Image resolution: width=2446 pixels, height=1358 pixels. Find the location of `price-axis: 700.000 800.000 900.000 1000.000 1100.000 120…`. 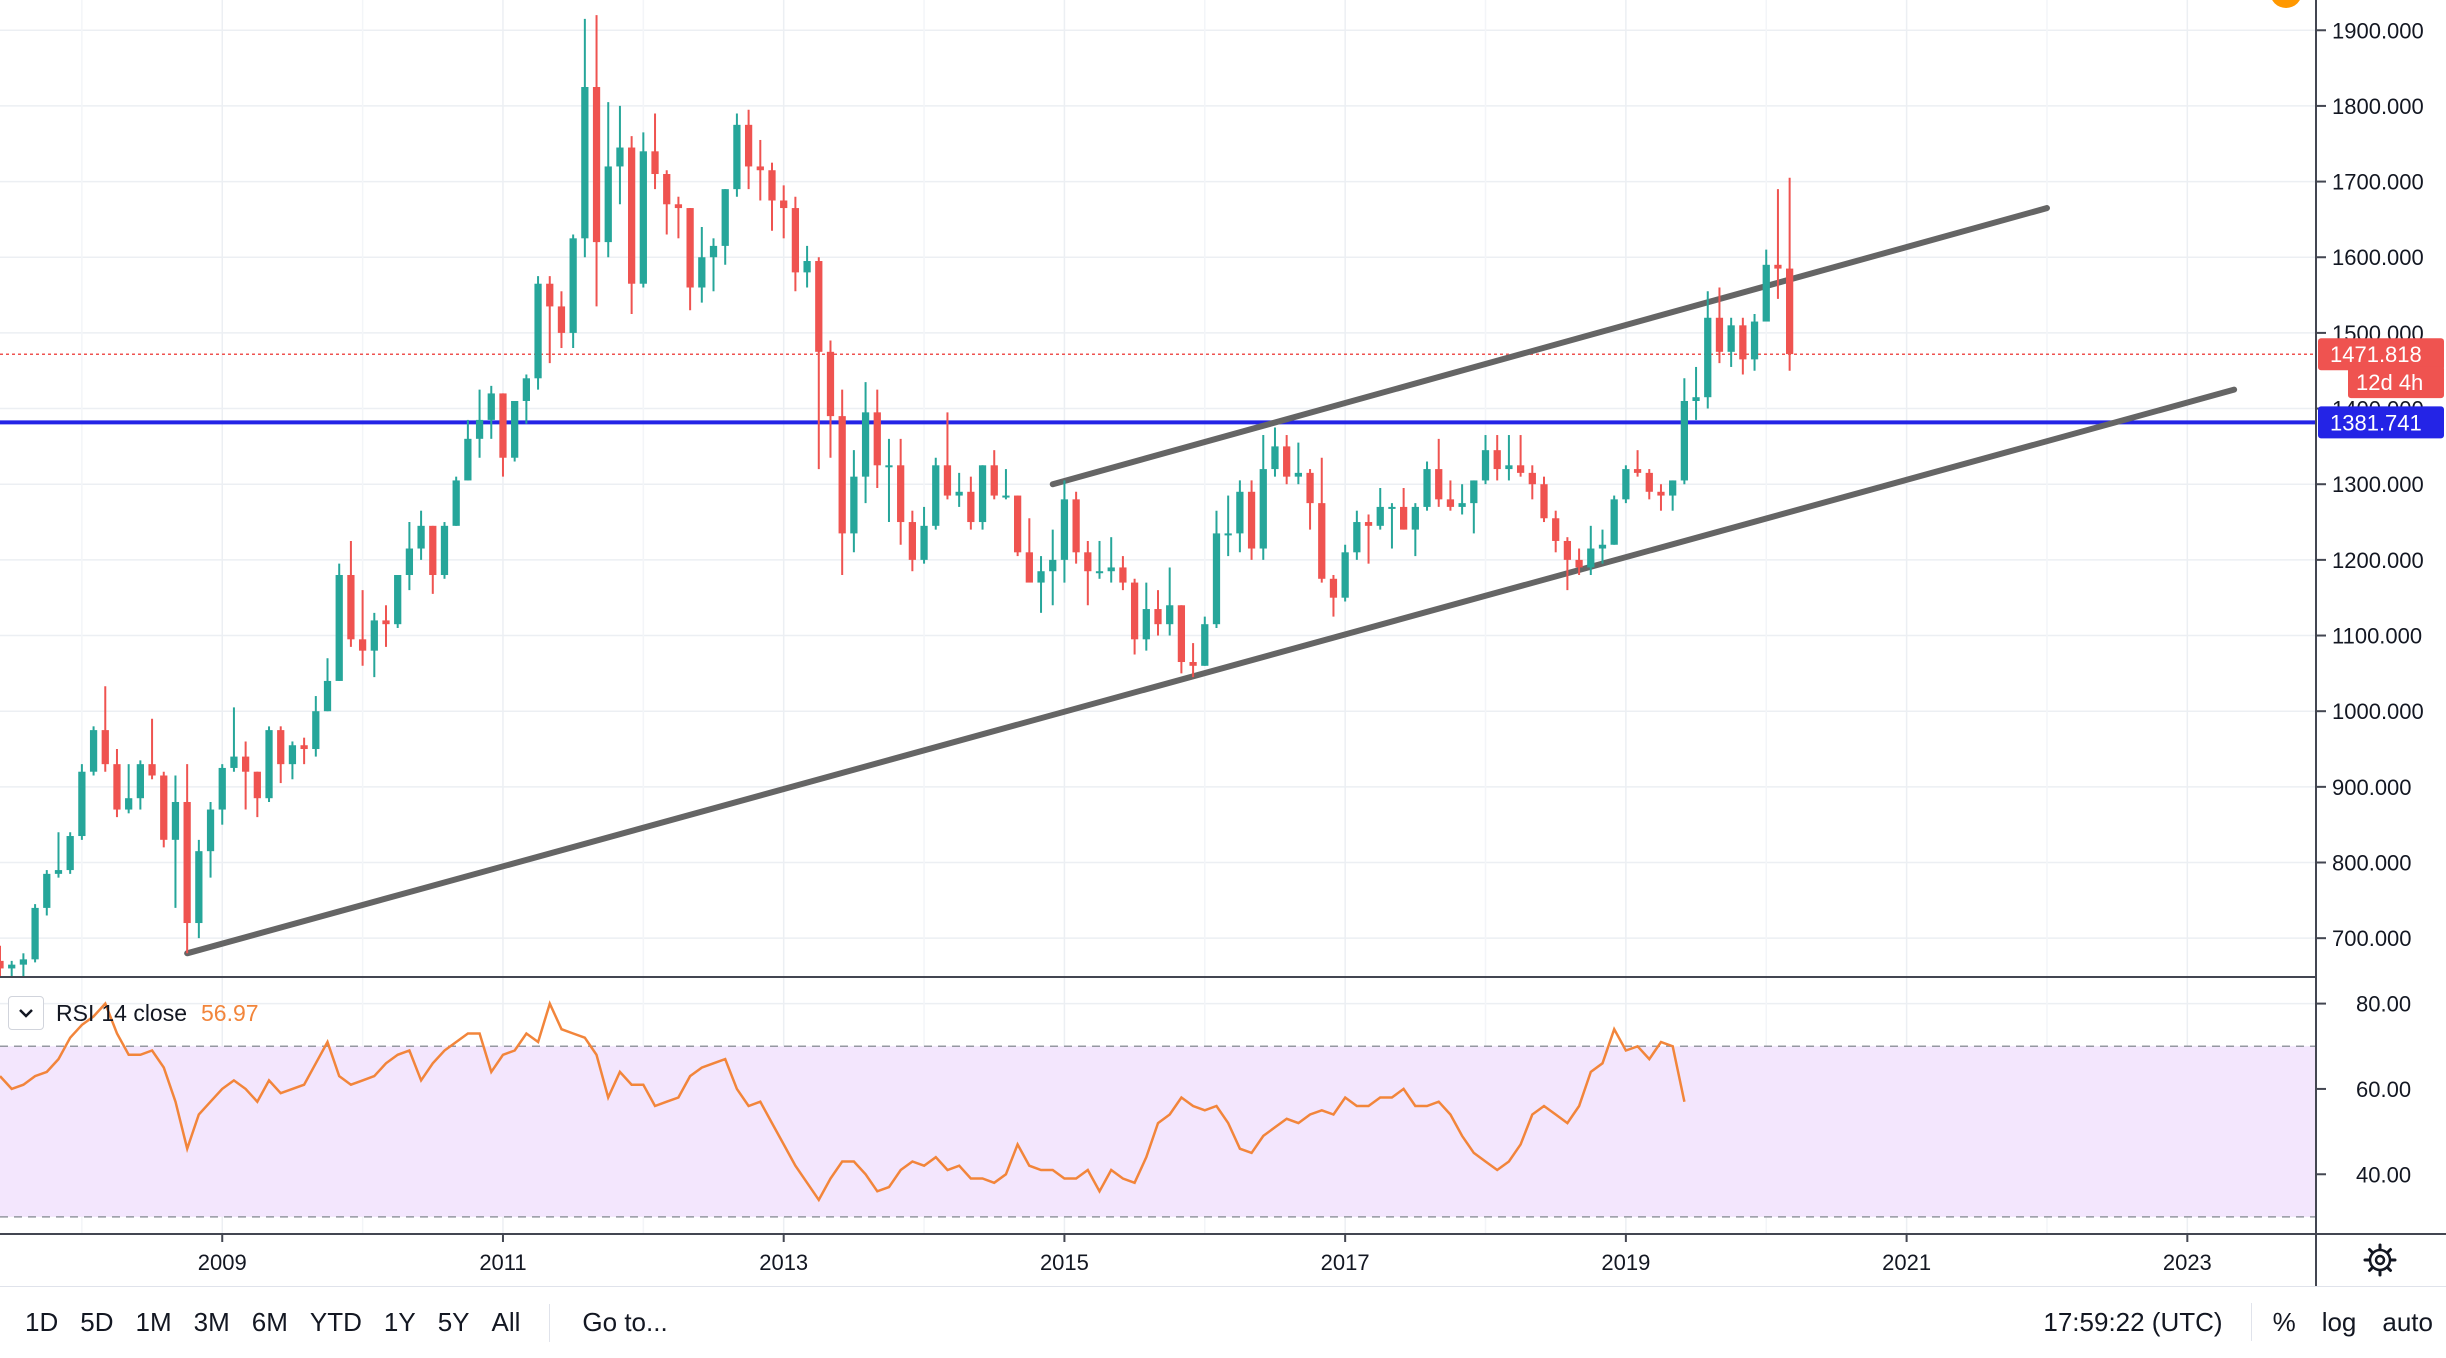

price-axis: 700.000 800.000 900.000 1000.000 1100.000 120… is located at coordinates (2370, 484).